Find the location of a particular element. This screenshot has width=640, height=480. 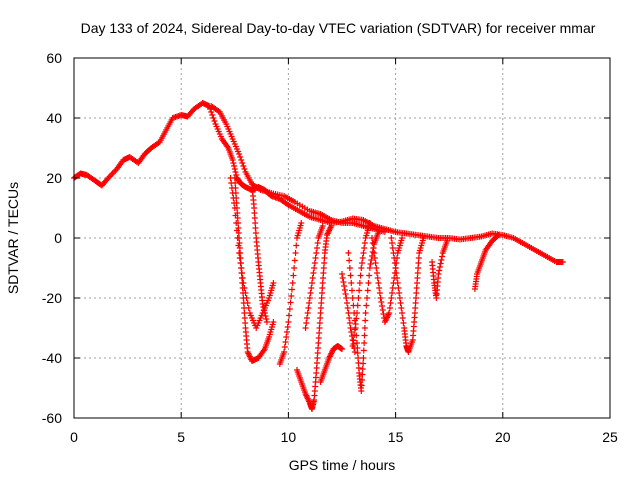

y-tick-label: 0 is located at coordinates (58, 238).